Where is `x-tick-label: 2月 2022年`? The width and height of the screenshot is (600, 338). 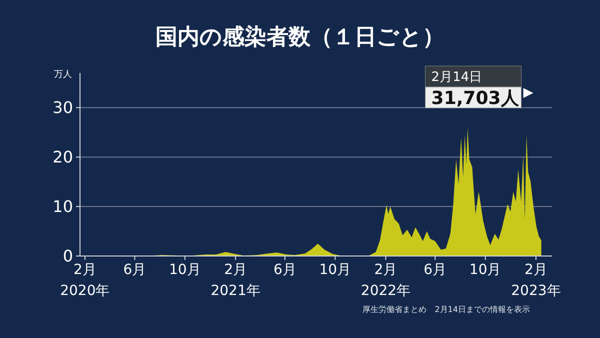
x-tick-label: 2月 2022年 is located at coordinates (385, 280).